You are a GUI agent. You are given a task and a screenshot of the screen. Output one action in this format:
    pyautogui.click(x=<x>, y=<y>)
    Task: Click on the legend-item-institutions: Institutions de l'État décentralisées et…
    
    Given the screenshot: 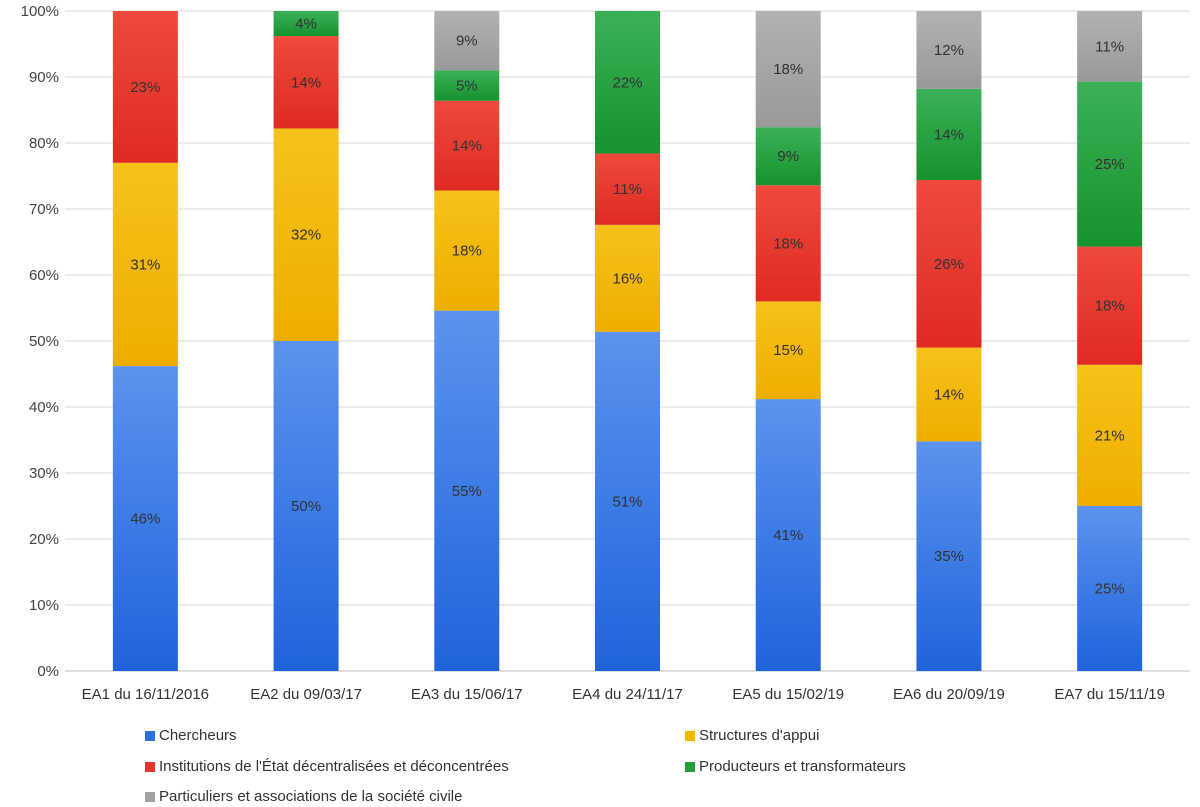 What is the action you would take?
    pyautogui.click(x=327, y=766)
    